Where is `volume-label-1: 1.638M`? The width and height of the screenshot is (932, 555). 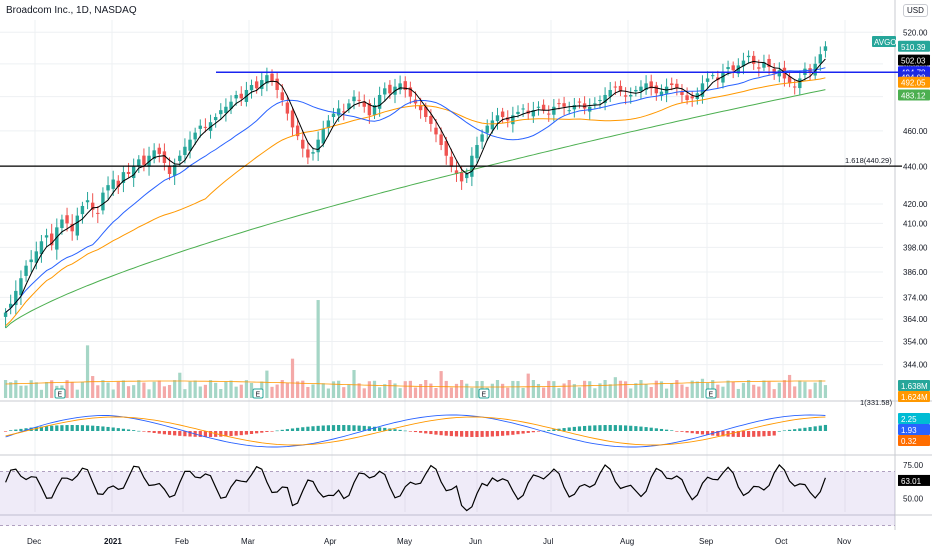
volume-label-1: 1.638M is located at coordinates (914, 386).